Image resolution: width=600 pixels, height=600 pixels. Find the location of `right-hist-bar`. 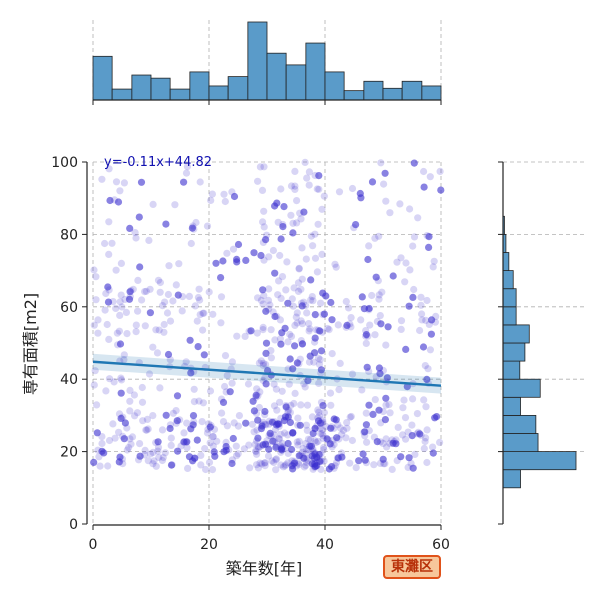

right-hist-bar is located at coordinates (539, 461).